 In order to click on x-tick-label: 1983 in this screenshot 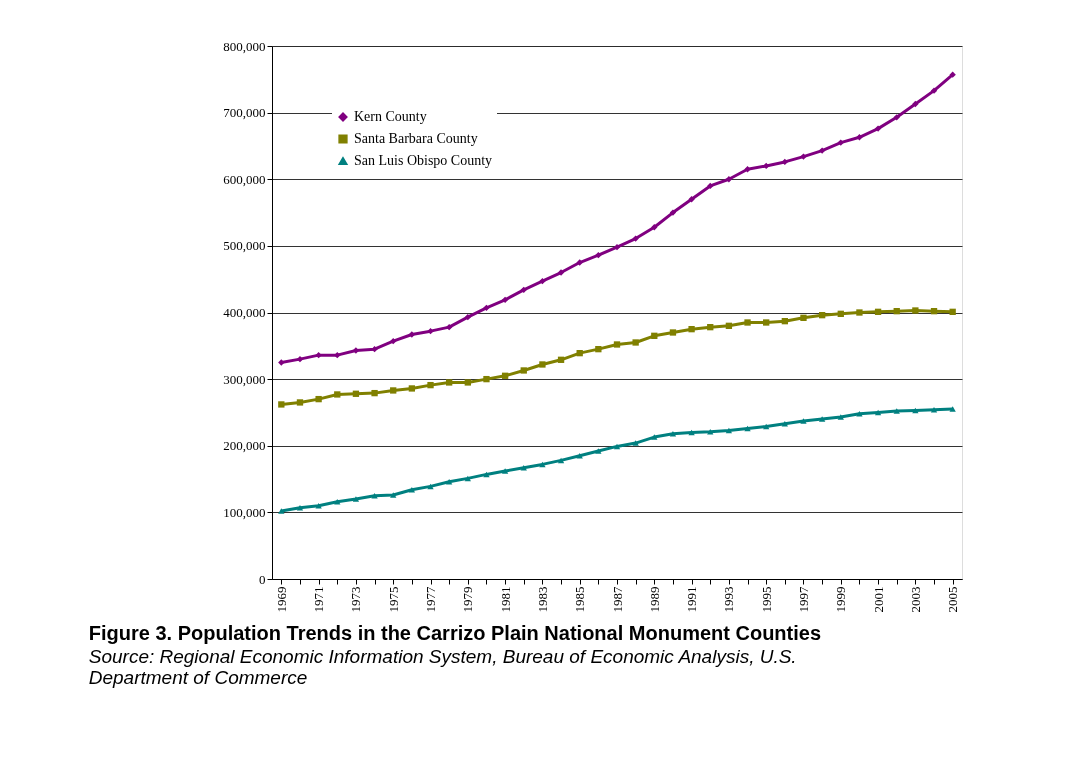, I will do `click(542, 599)`.